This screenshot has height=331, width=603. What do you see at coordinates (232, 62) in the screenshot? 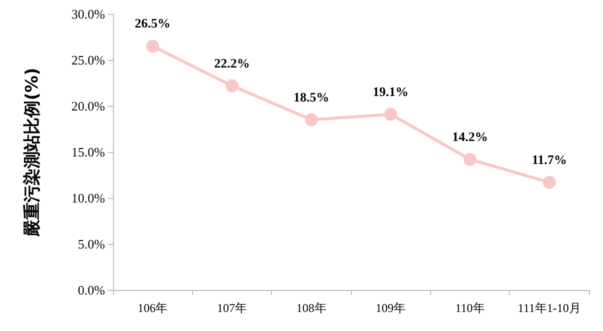
I see `text: 22.2%` at bounding box center [232, 62].